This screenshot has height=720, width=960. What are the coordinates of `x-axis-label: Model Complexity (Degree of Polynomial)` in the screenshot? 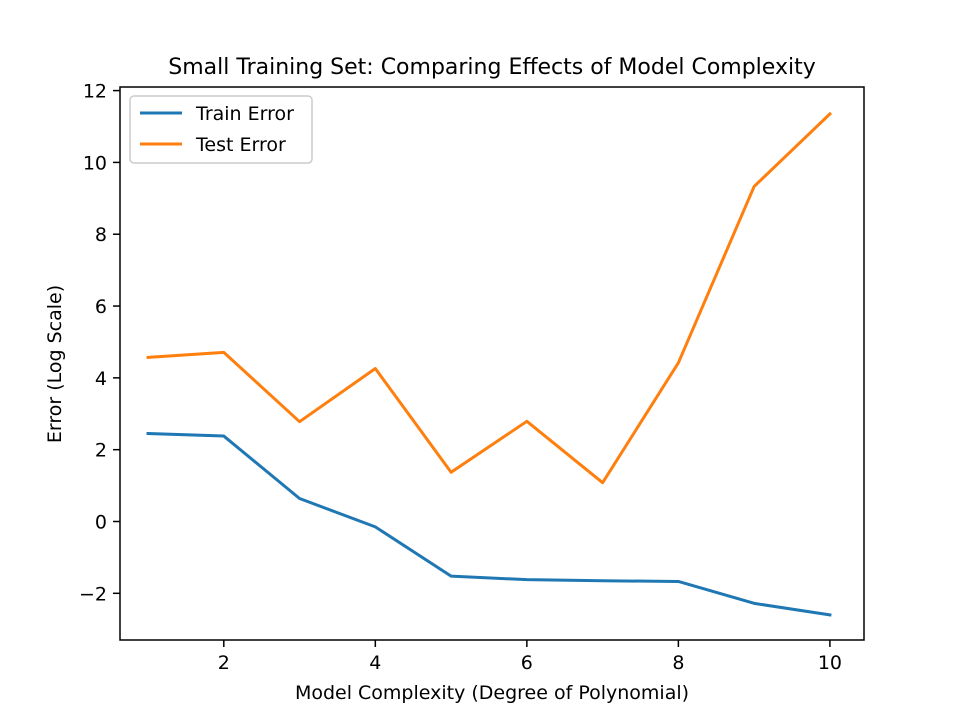 It's located at (492, 693).